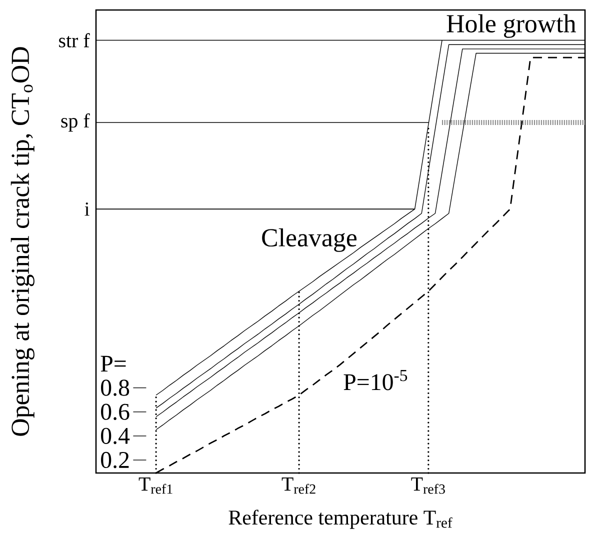 This screenshot has width=589, height=539. Describe the element at coordinates (115, 388) in the screenshot. I see `legend-label: 0.8` at that location.